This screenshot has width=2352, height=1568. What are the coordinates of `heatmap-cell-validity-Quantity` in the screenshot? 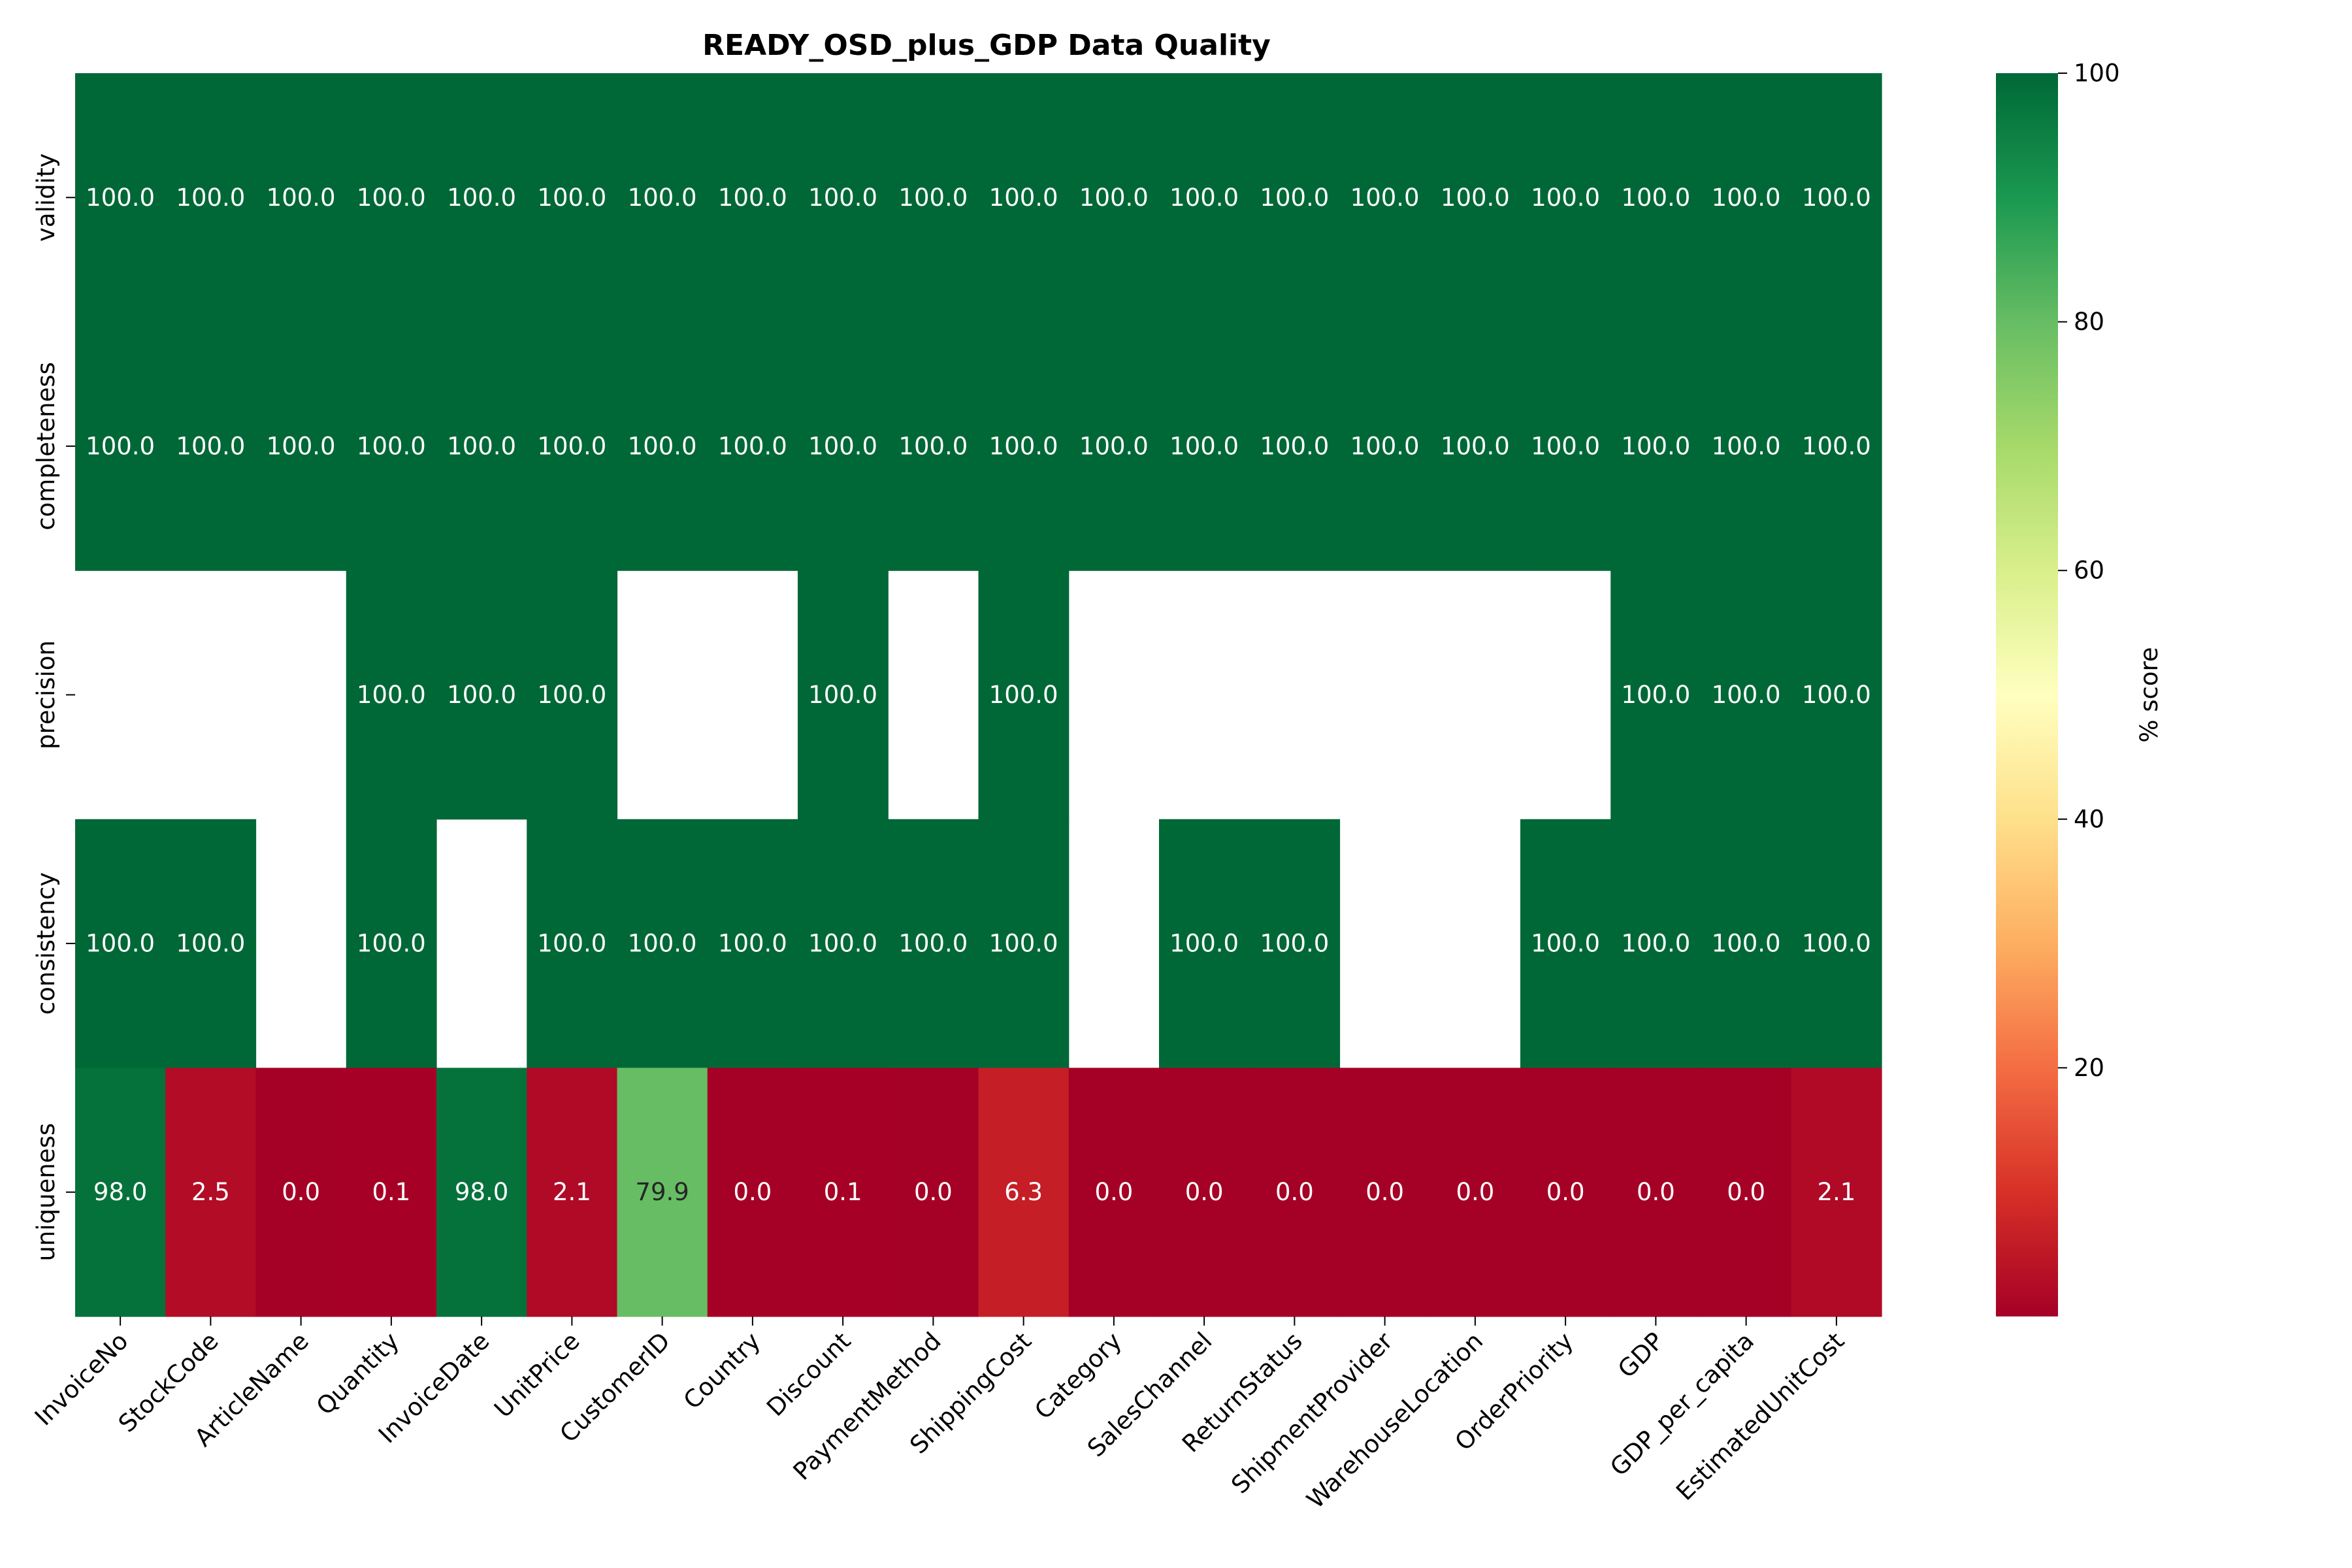 It's located at (391, 198).